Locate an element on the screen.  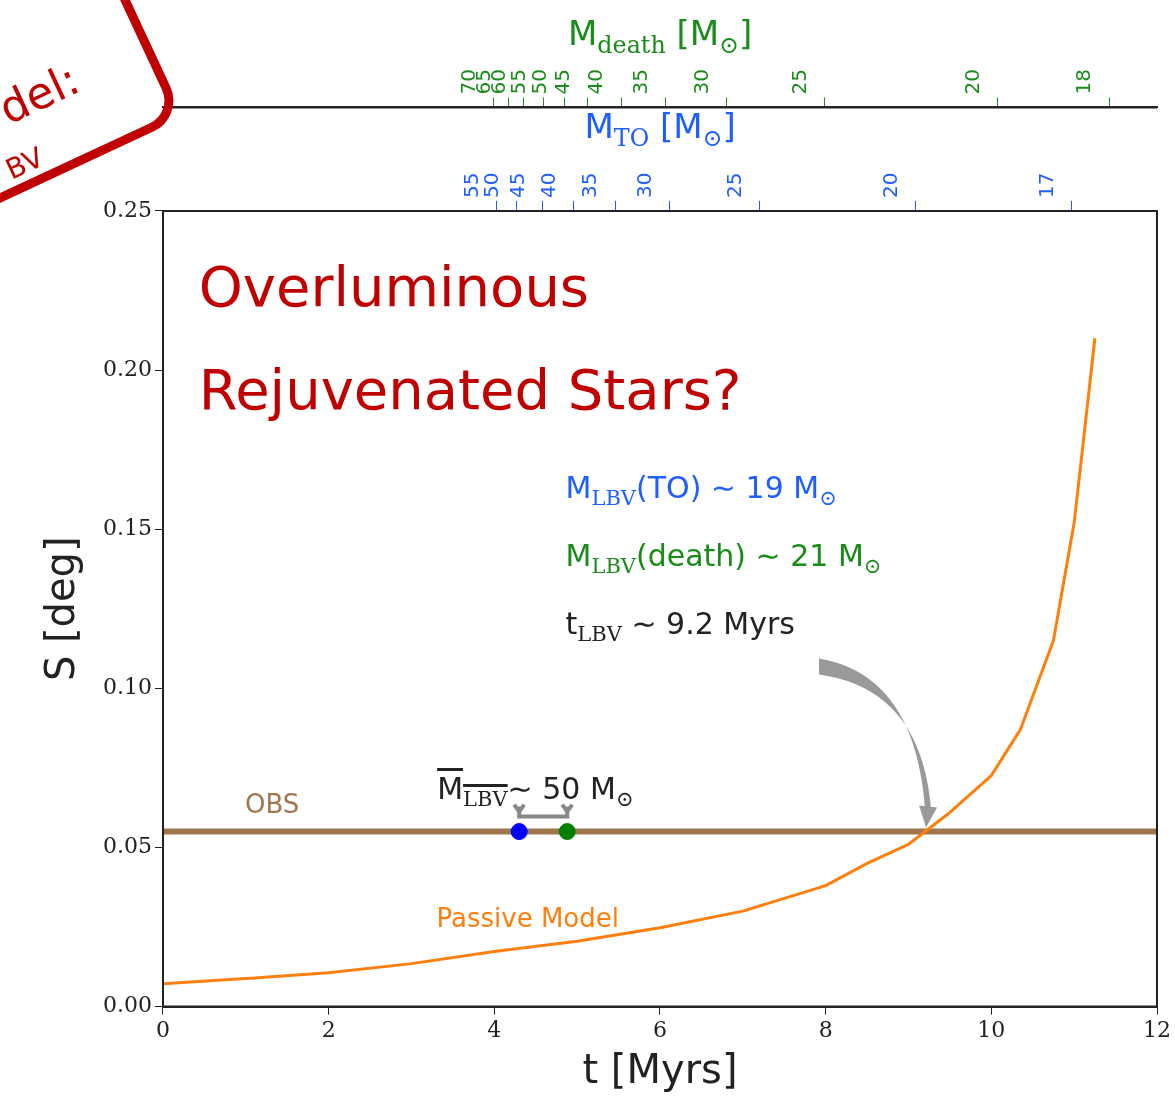
annotation: M$_{LBV}$∼ 50 M$_{⊙}$ is located at coordinates (535, 790).